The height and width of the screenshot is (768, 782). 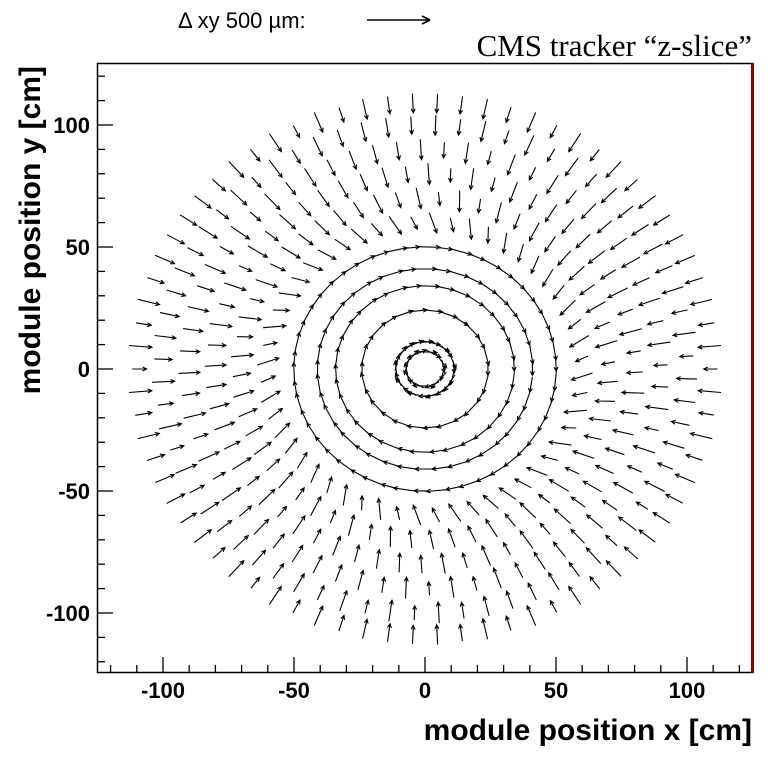 I want to click on y-tick-label: 100, so click(x=71, y=125).